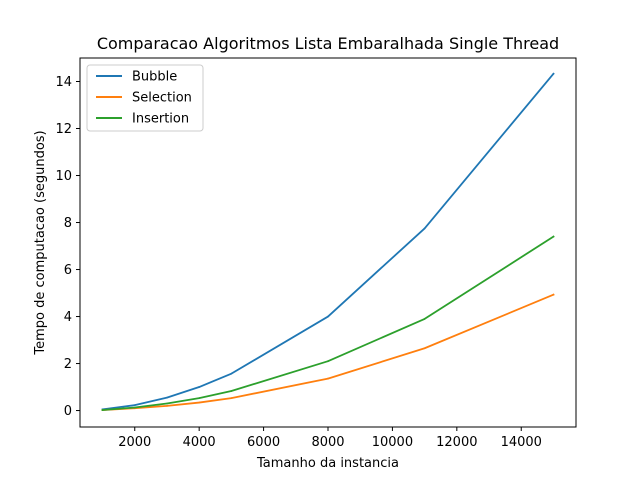  What do you see at coordinates (162, 98) in the screenshot?
I see `legend-label-selection: Selection` at bounding box center [162, 98].